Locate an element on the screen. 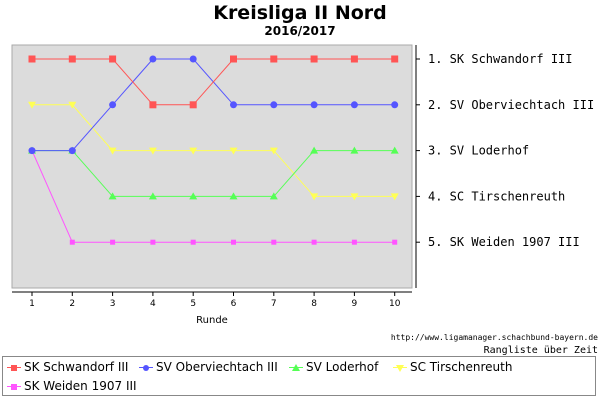 This screenshot has width=600, height=400. x-axis-label: Runde is located at coordinates (212, 320).